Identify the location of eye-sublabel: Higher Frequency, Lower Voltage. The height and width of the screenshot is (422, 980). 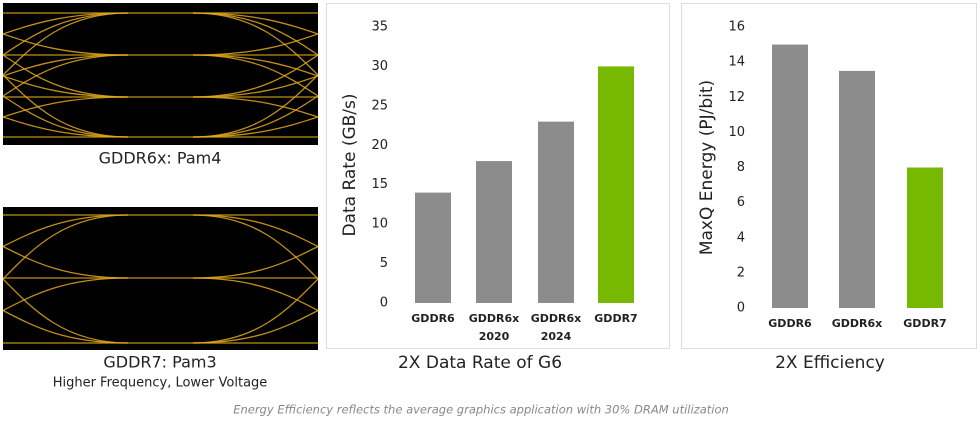
(160, 383).